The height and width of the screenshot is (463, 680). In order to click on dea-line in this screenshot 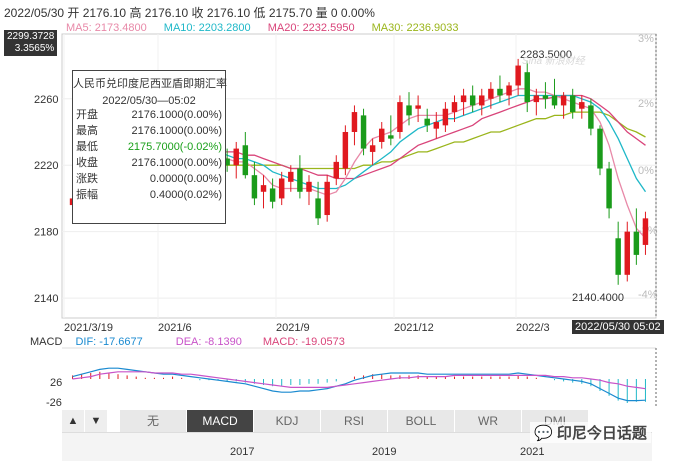, I will do `click(359, 380)`.